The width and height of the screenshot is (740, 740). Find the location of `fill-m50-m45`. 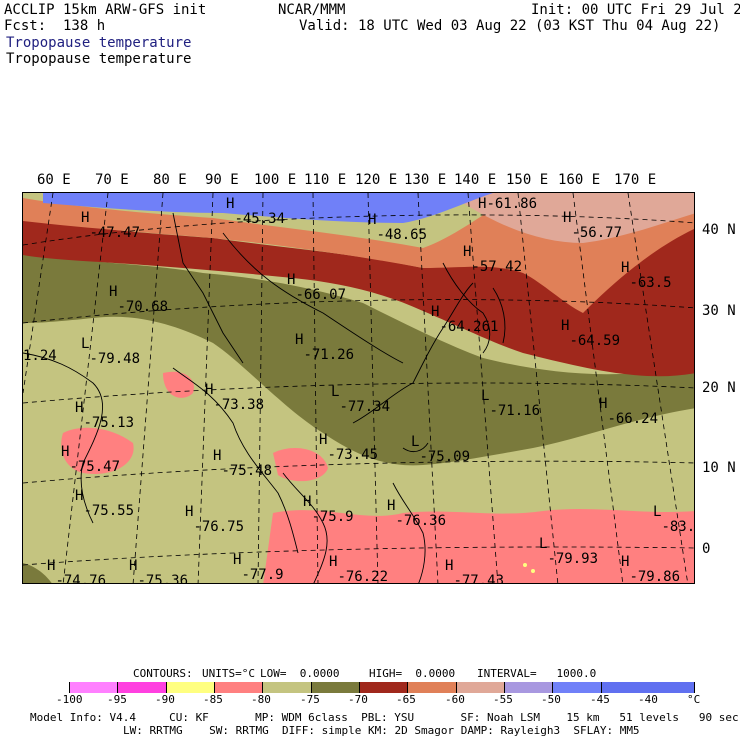

fill-m50-m45 is located at coordinates (268, 208).